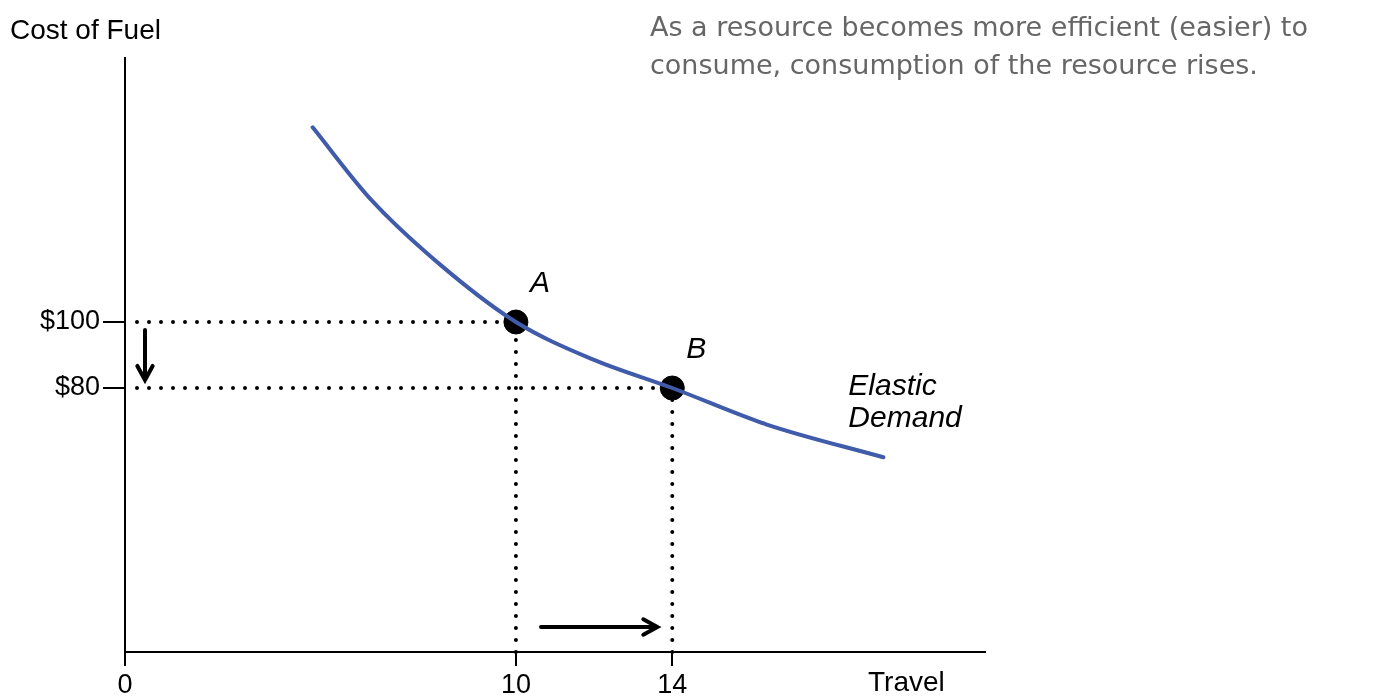  What do you see at coordinates (906, 401) in the screenshot?
I see `series-label: Elastic Demand` at bounding box center [906, 401].